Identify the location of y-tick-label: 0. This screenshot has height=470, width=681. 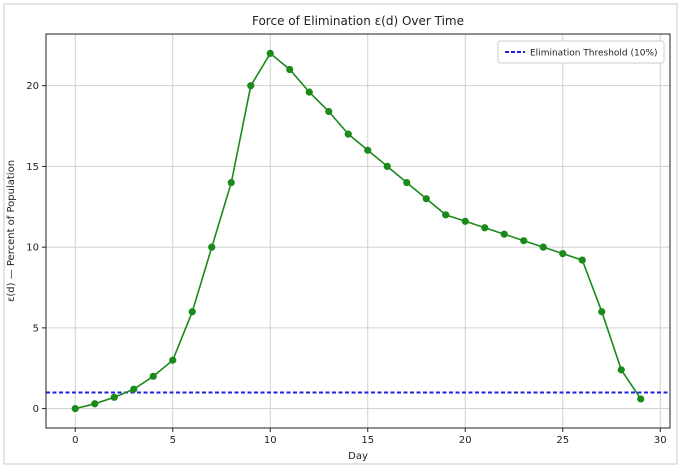
(36, 409).